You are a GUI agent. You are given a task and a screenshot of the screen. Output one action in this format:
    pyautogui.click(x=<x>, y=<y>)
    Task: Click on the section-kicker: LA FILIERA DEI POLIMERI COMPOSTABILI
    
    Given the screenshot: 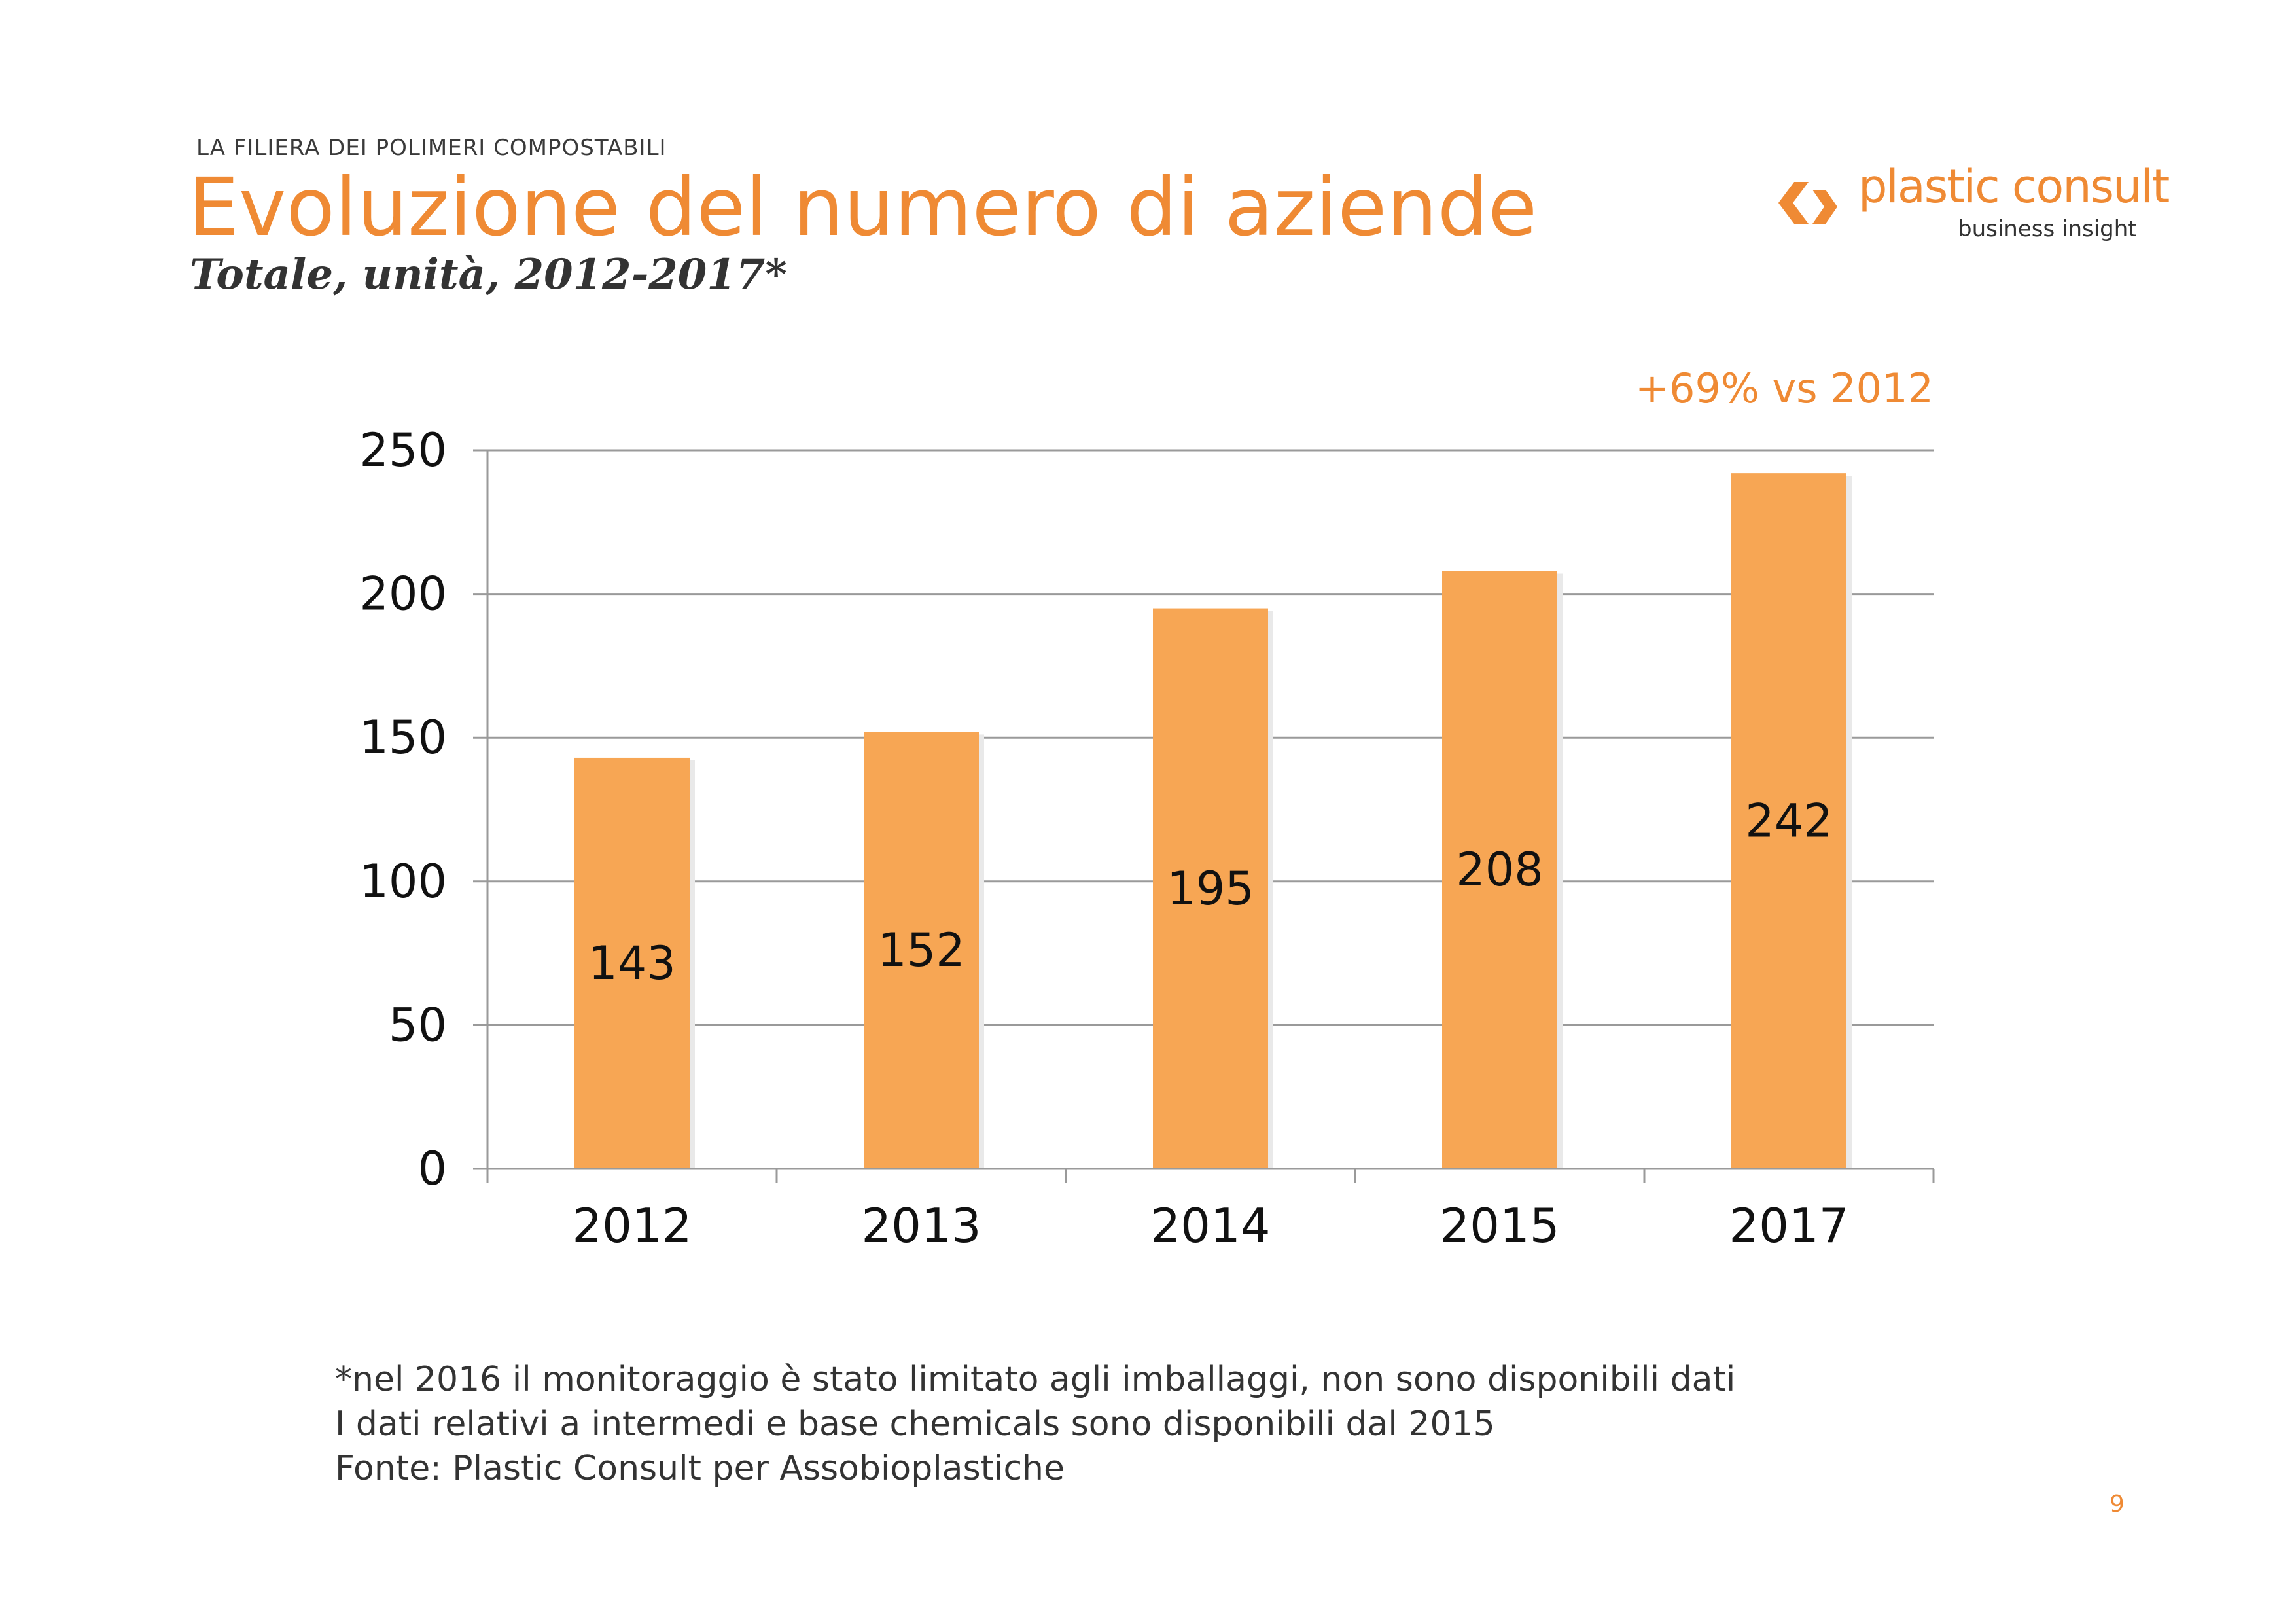 What is the action you would take?
    pyautogui.click(x=431, y=148)
    